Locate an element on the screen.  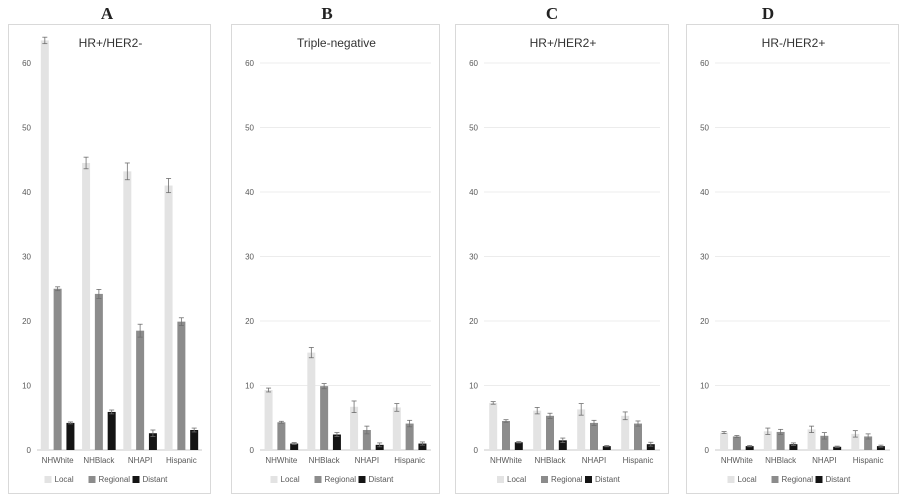
chart-title: HR+/HER2- is located at coordinates (111, 43).